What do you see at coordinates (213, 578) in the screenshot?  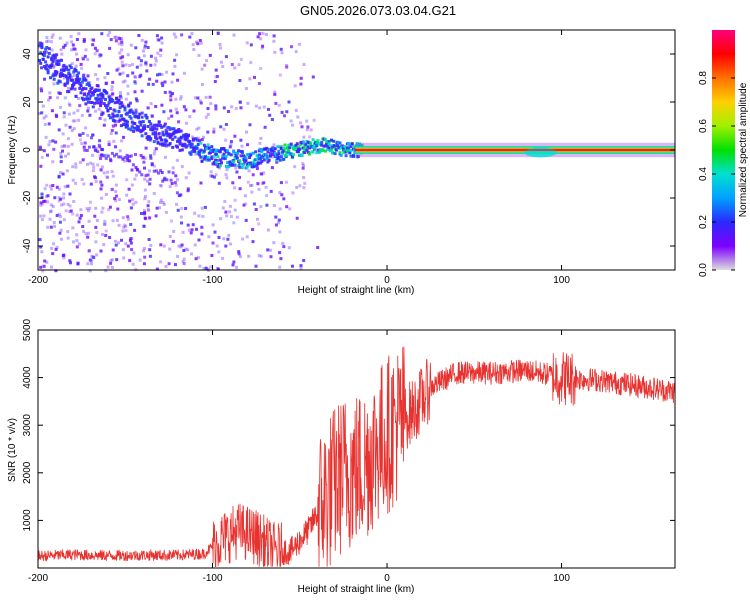 I see `x-tick-label: -100` at bounding box center [213, 578].